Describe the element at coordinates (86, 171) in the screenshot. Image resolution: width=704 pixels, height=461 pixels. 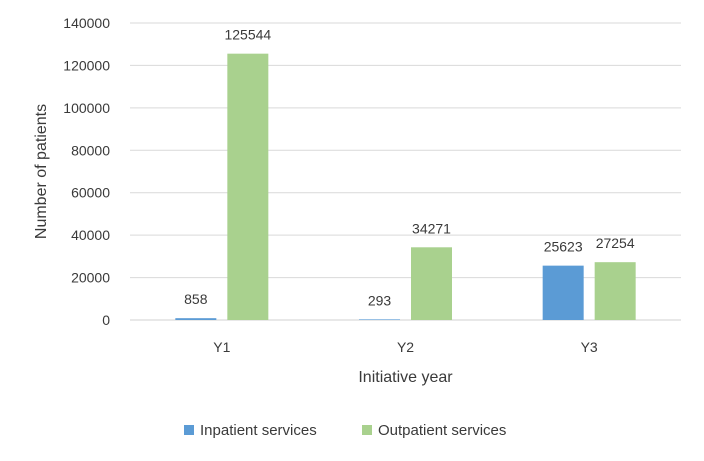
I see `y-axis-ticks: 0 20000 40000 60000 80000 100000 120000 140000` at that location.